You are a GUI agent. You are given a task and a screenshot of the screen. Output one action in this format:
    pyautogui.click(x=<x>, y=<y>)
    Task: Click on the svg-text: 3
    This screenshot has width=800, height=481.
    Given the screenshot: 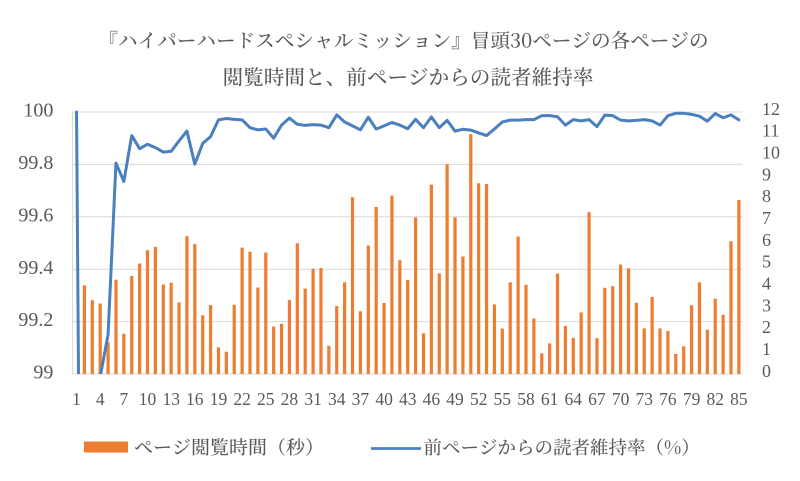 What is the action you would take?
    pyautogui.click(x=766, y=305)
    